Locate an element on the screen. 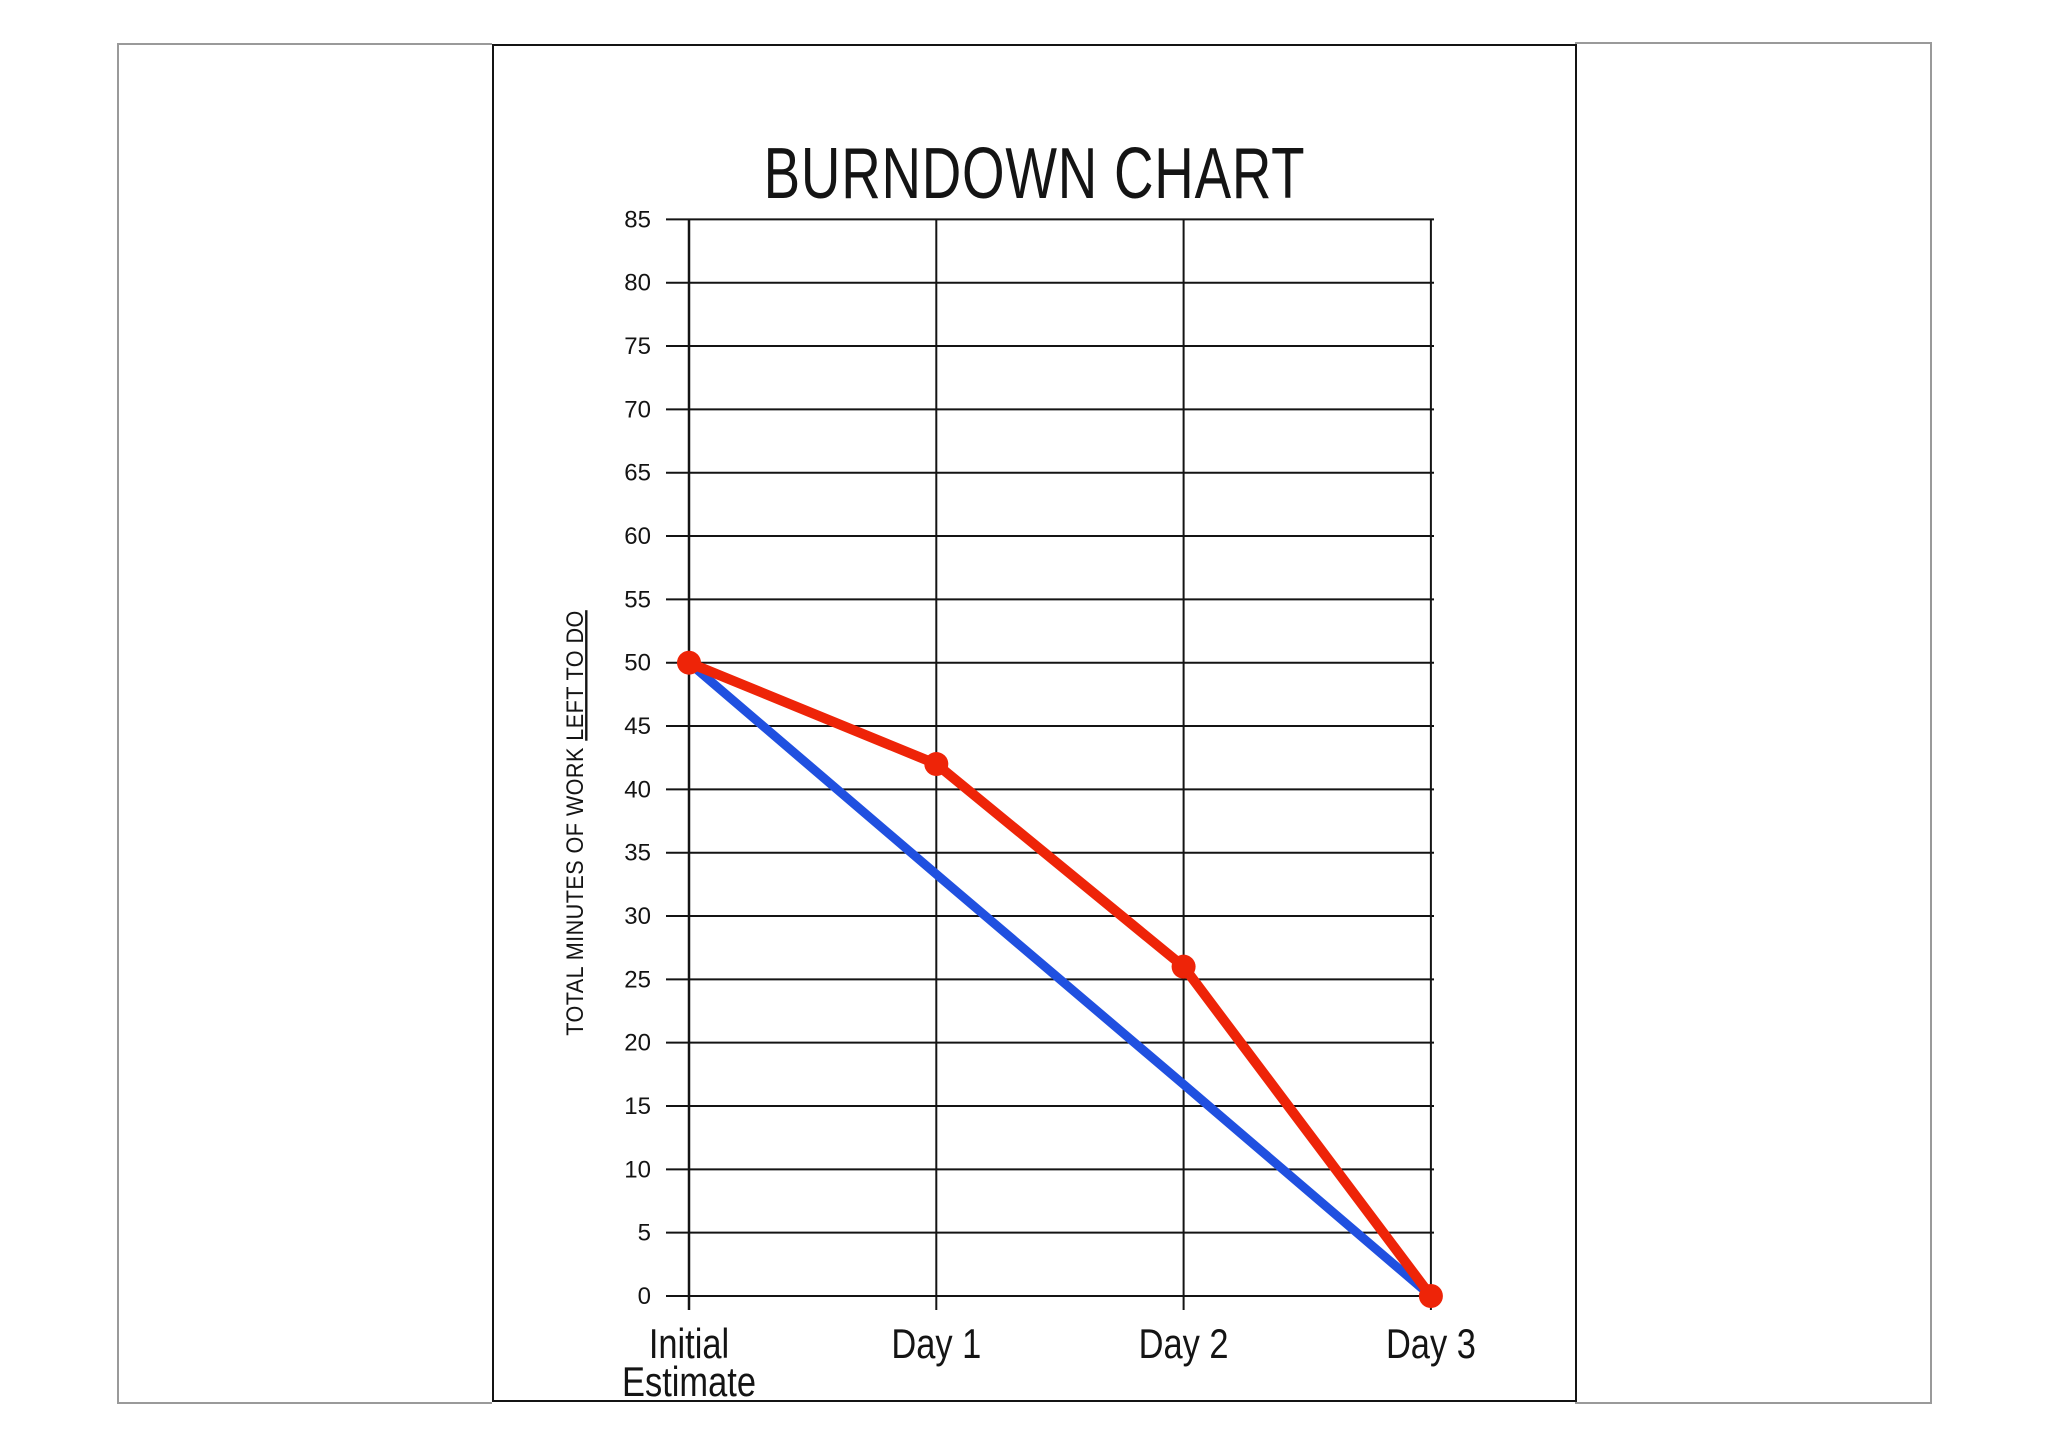  chart-title: BURNDOWN CHART is located at coordinates (1034, 174).